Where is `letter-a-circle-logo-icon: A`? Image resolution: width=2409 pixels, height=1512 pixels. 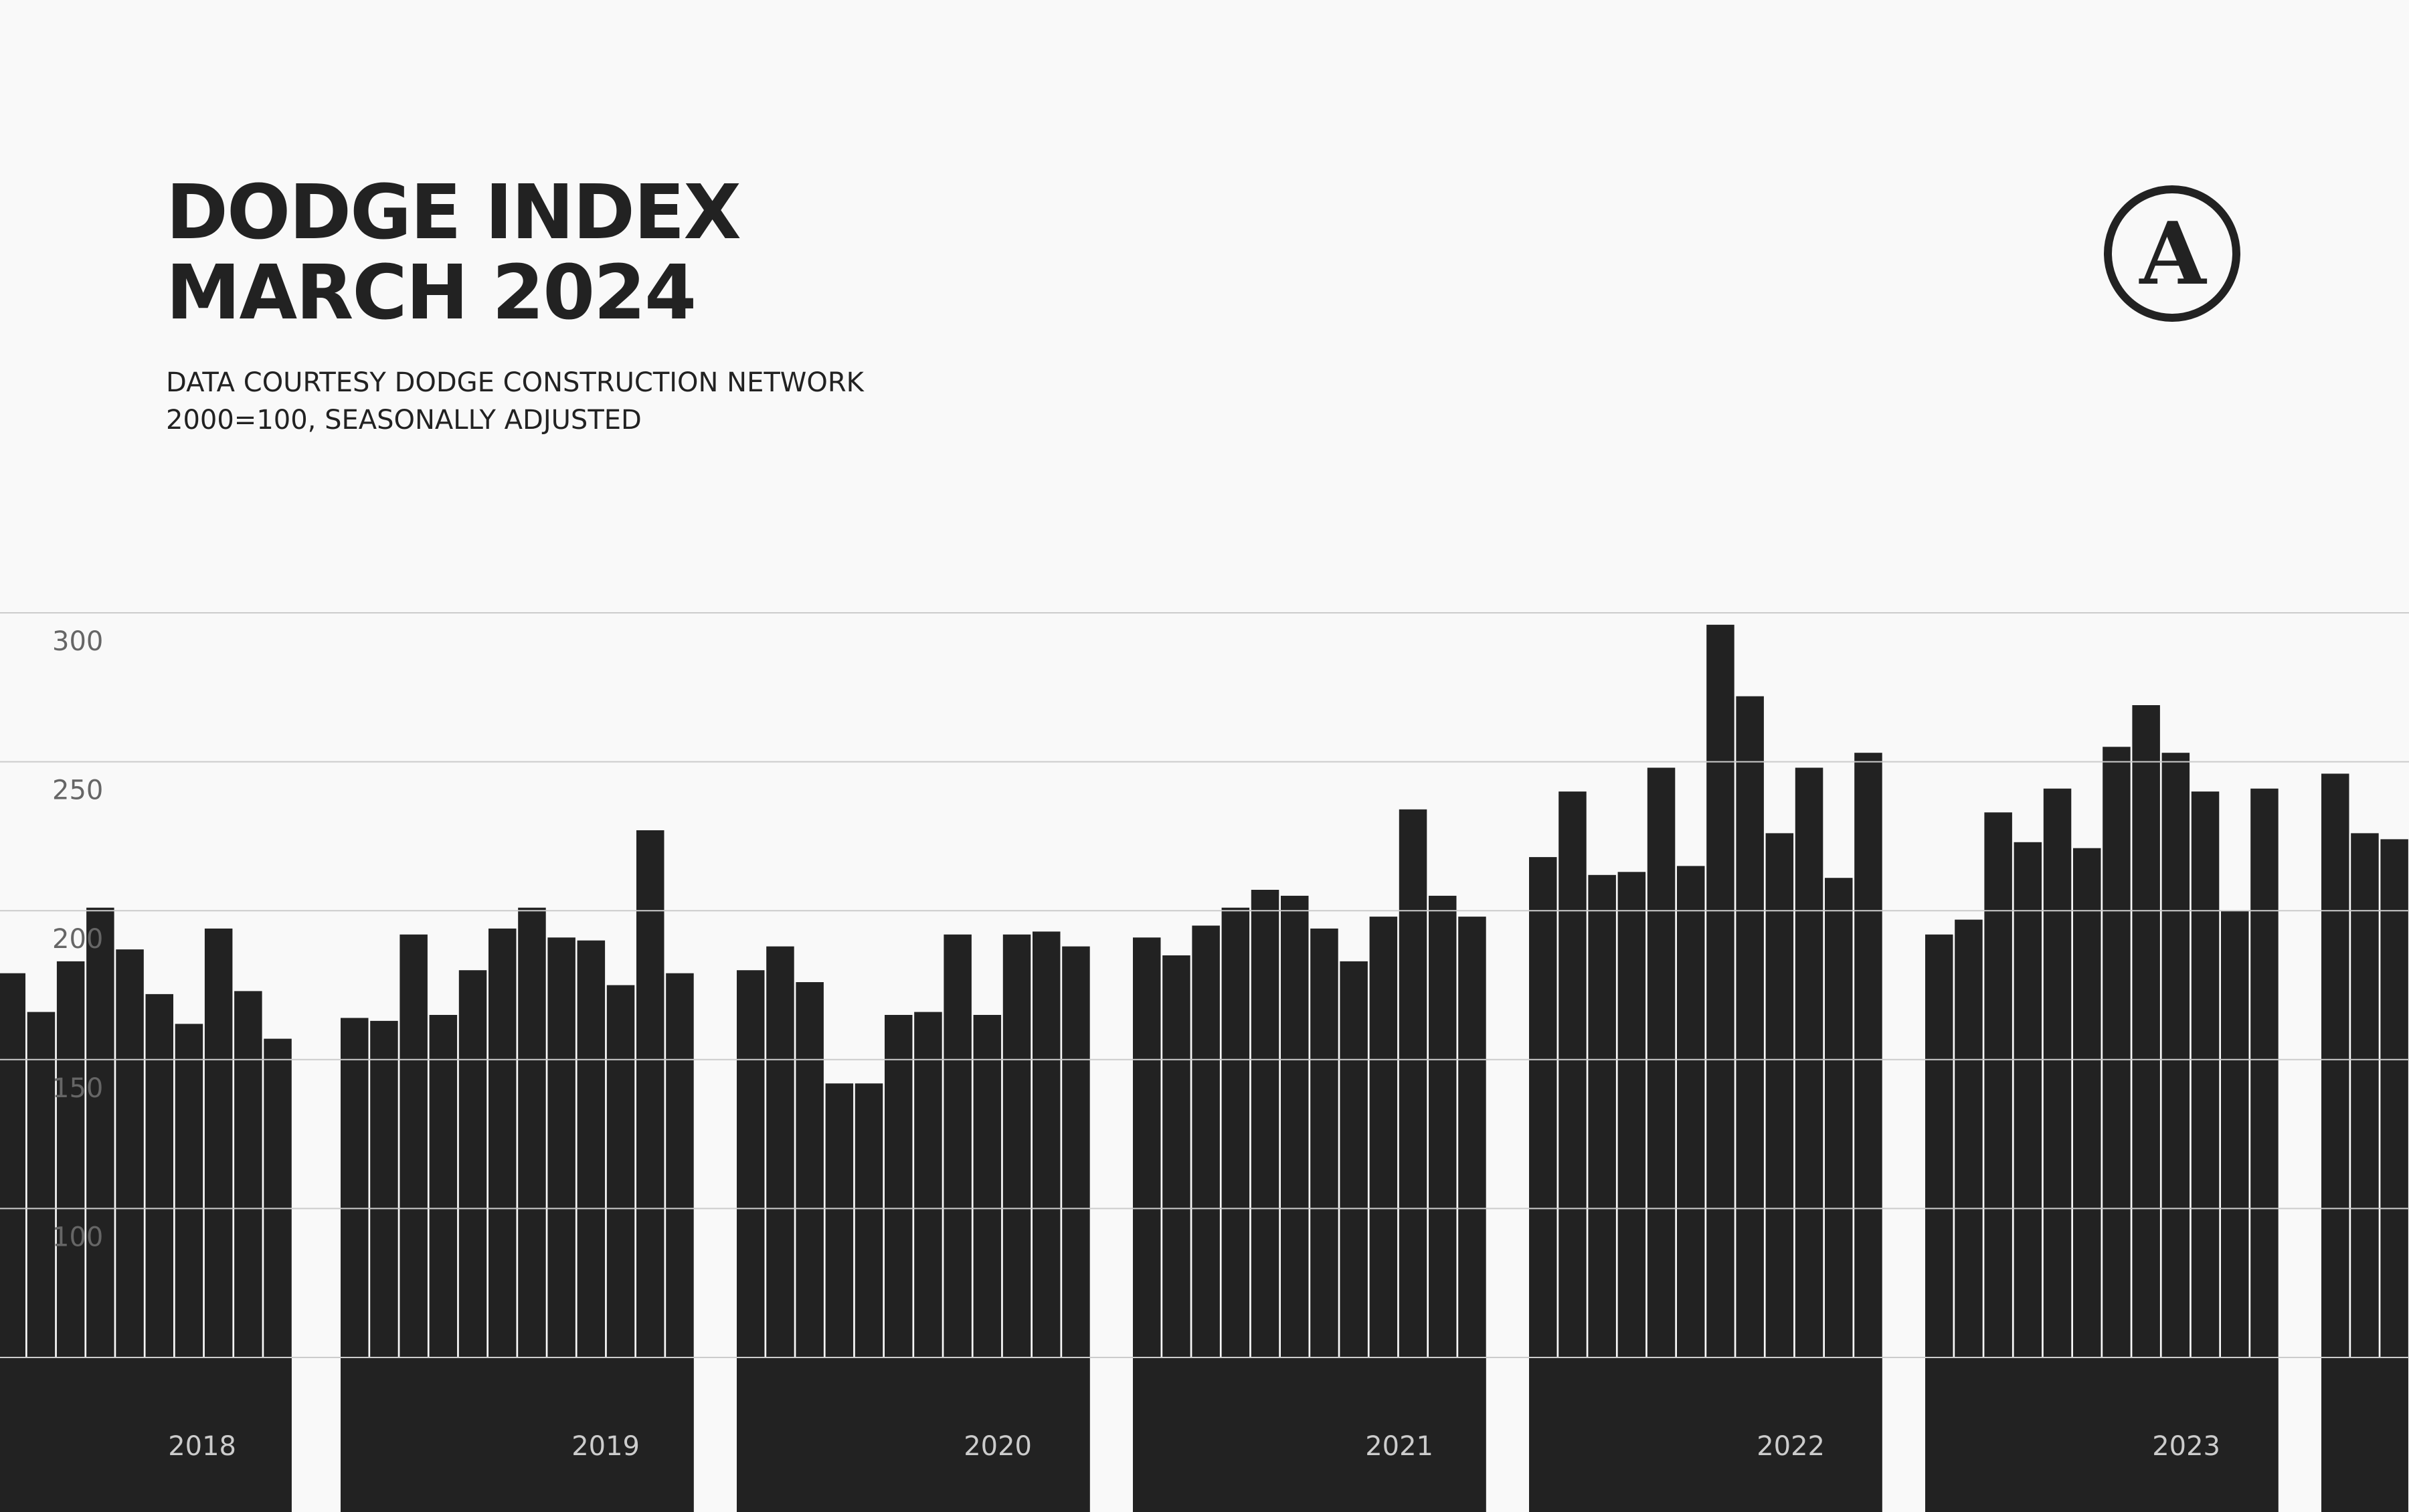 letter-a-circle-logo-icon: A is located at coordinates (2172, 253).